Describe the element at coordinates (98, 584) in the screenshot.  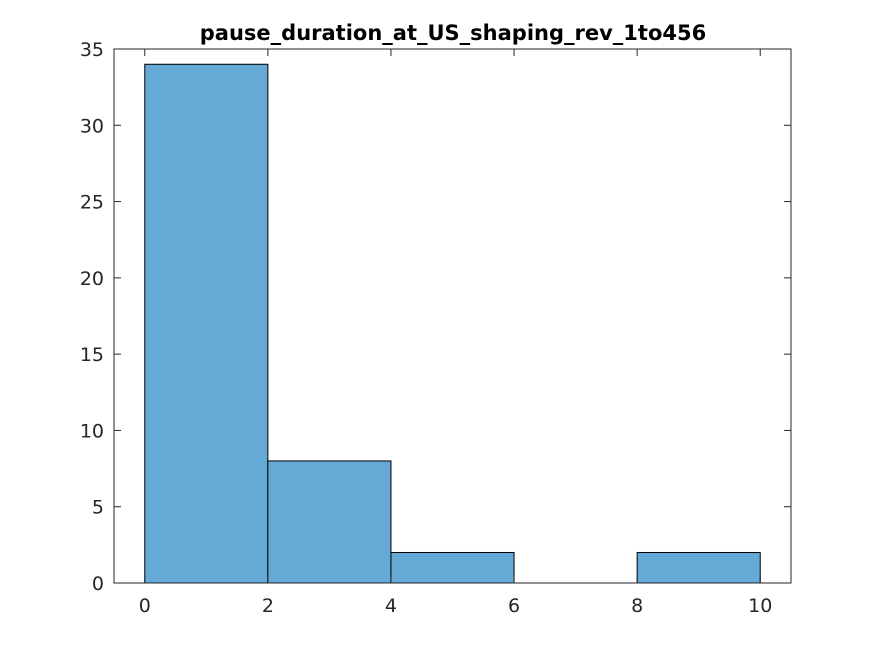
I see `y-tick-label: 0` at that location.